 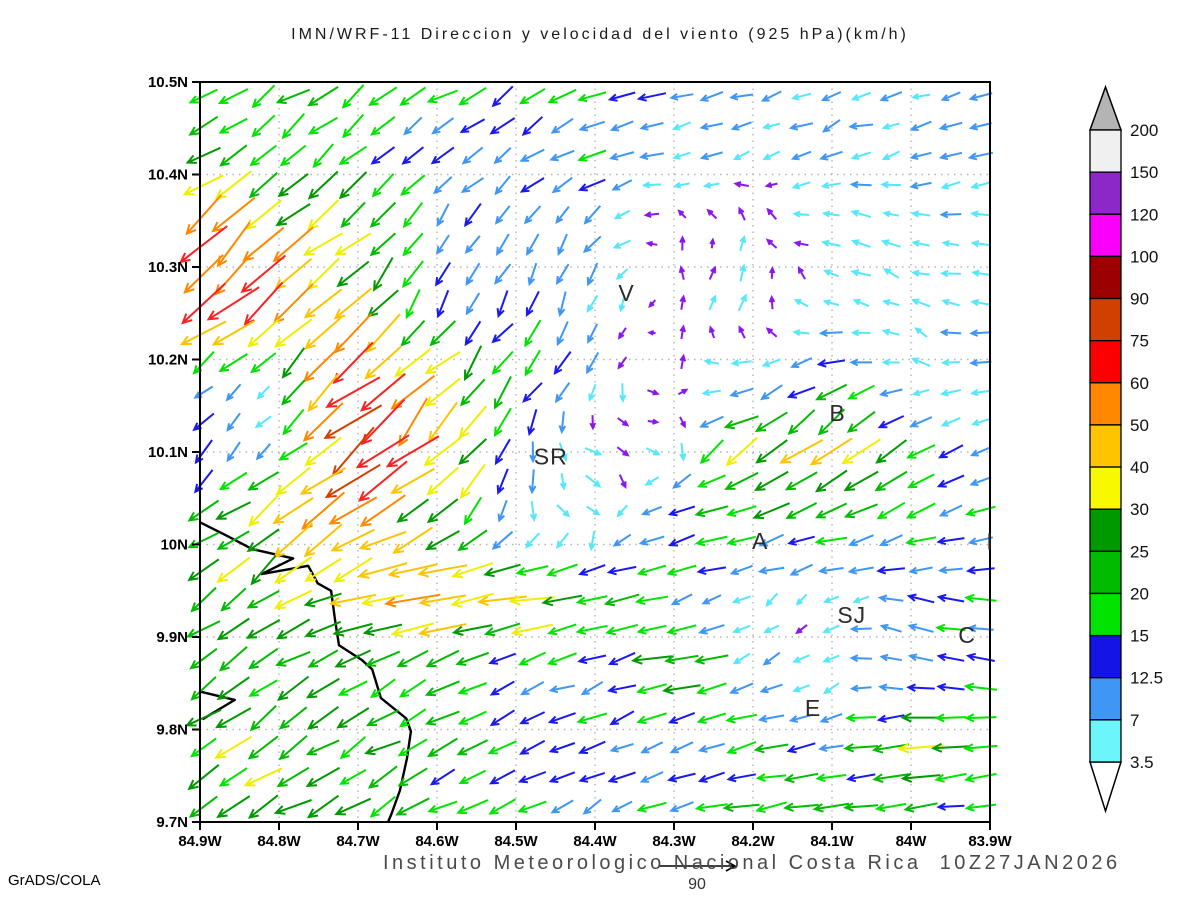 I want to click on colorbar: 200 150 120 100 90 75 60 50 40 30 25 20 15 12.5 7 3.5, so click(x=1125, y=449).